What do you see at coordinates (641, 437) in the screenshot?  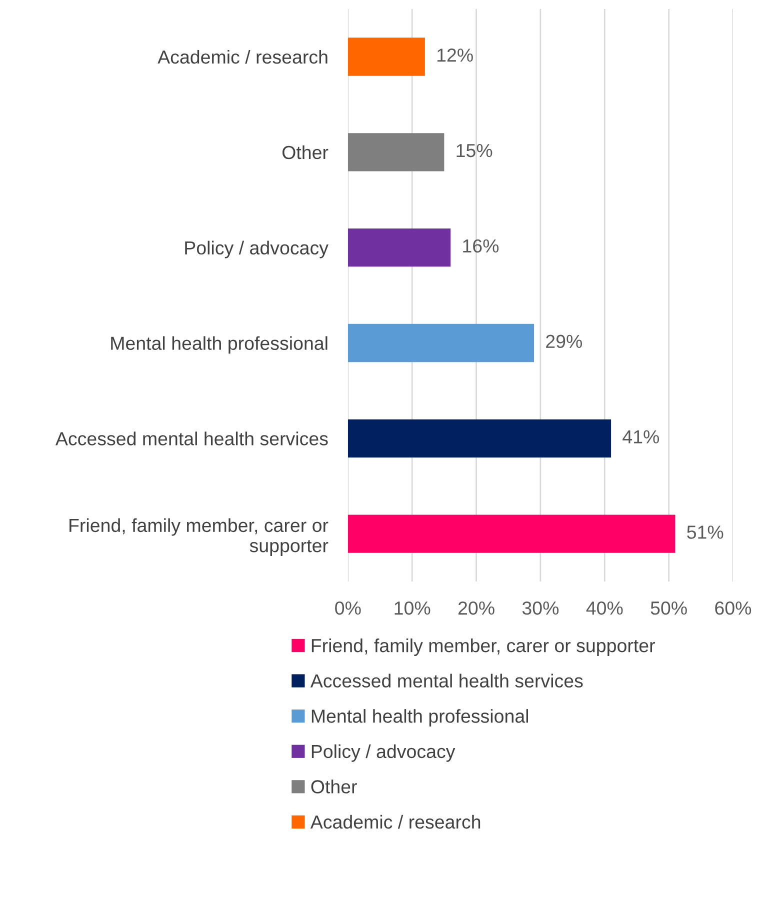 I see `data-label: 41%` at bounding box center [641, 437].